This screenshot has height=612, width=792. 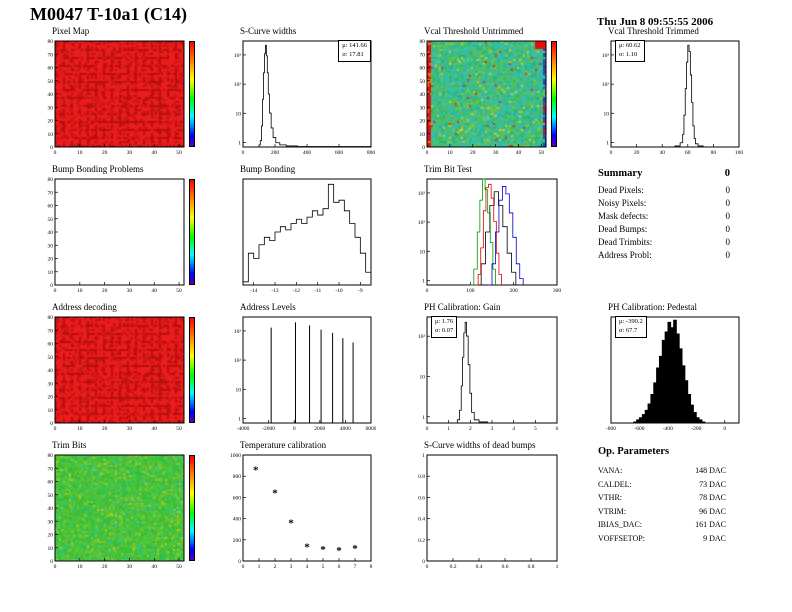 I want to click on plot-title: S-Curve widths, so click(x=268, y=31).